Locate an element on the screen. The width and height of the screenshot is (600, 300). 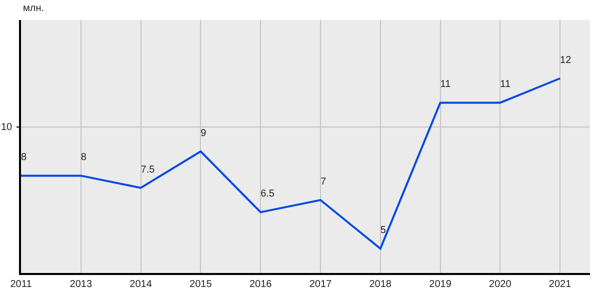
x-tick-label: 2019 is located at coordinates (440, 284).